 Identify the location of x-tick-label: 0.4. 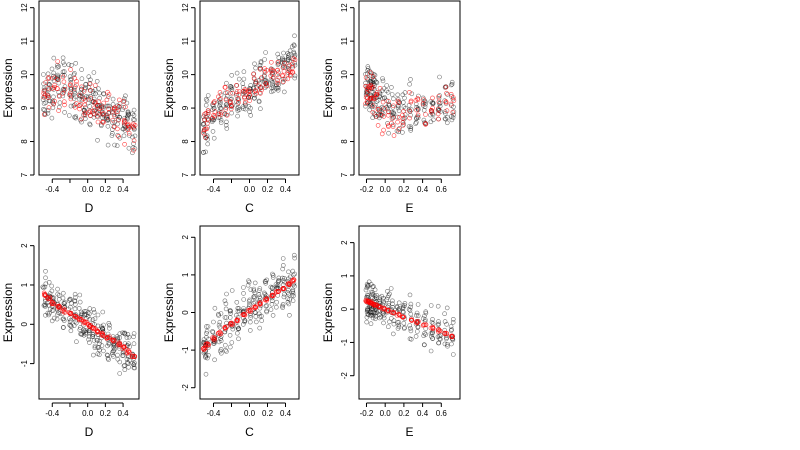
(286, 189).